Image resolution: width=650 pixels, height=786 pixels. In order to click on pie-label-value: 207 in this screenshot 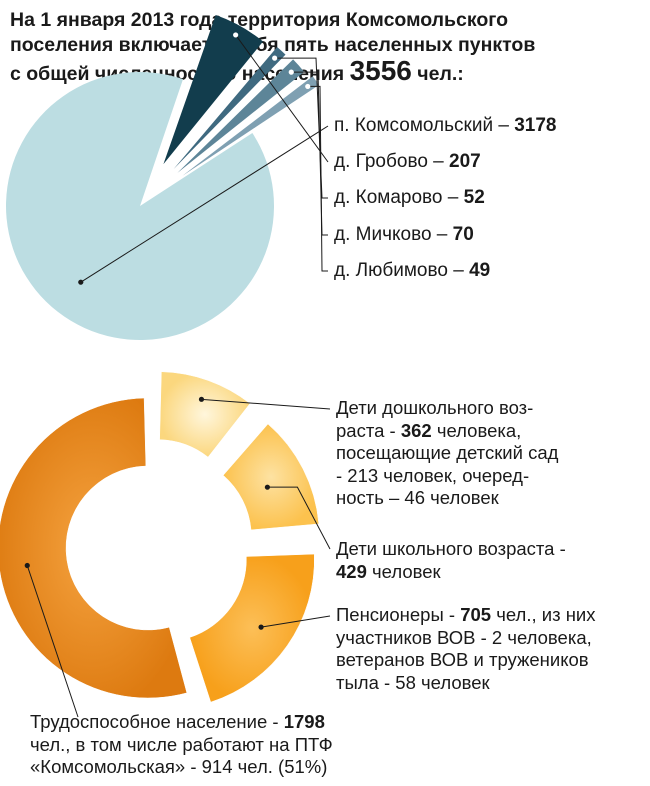, I will do `click(465, 161)`.